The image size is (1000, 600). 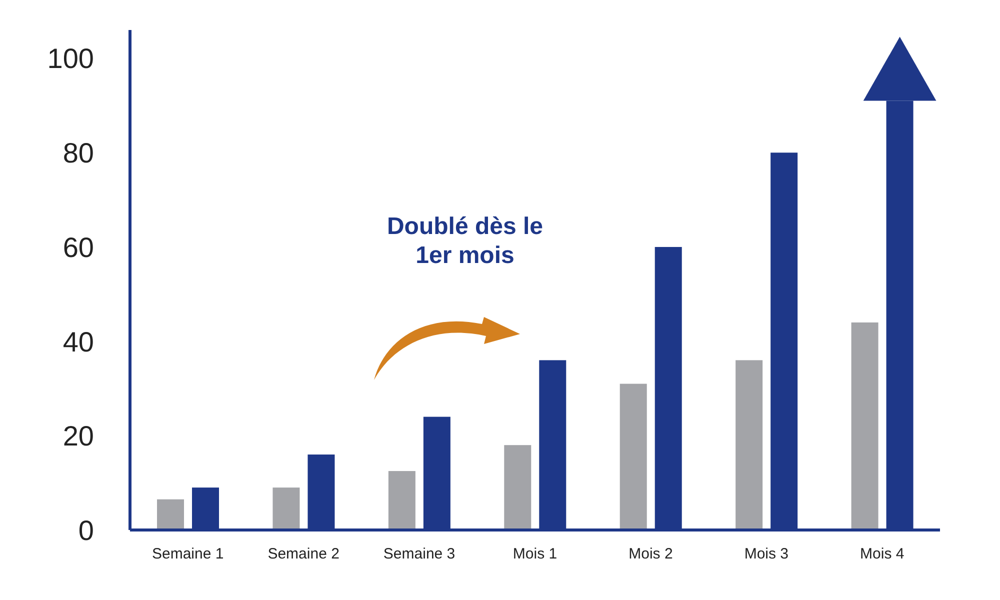 I want to click on x-tick-label: Mois 4, so click(x=882, y=554).